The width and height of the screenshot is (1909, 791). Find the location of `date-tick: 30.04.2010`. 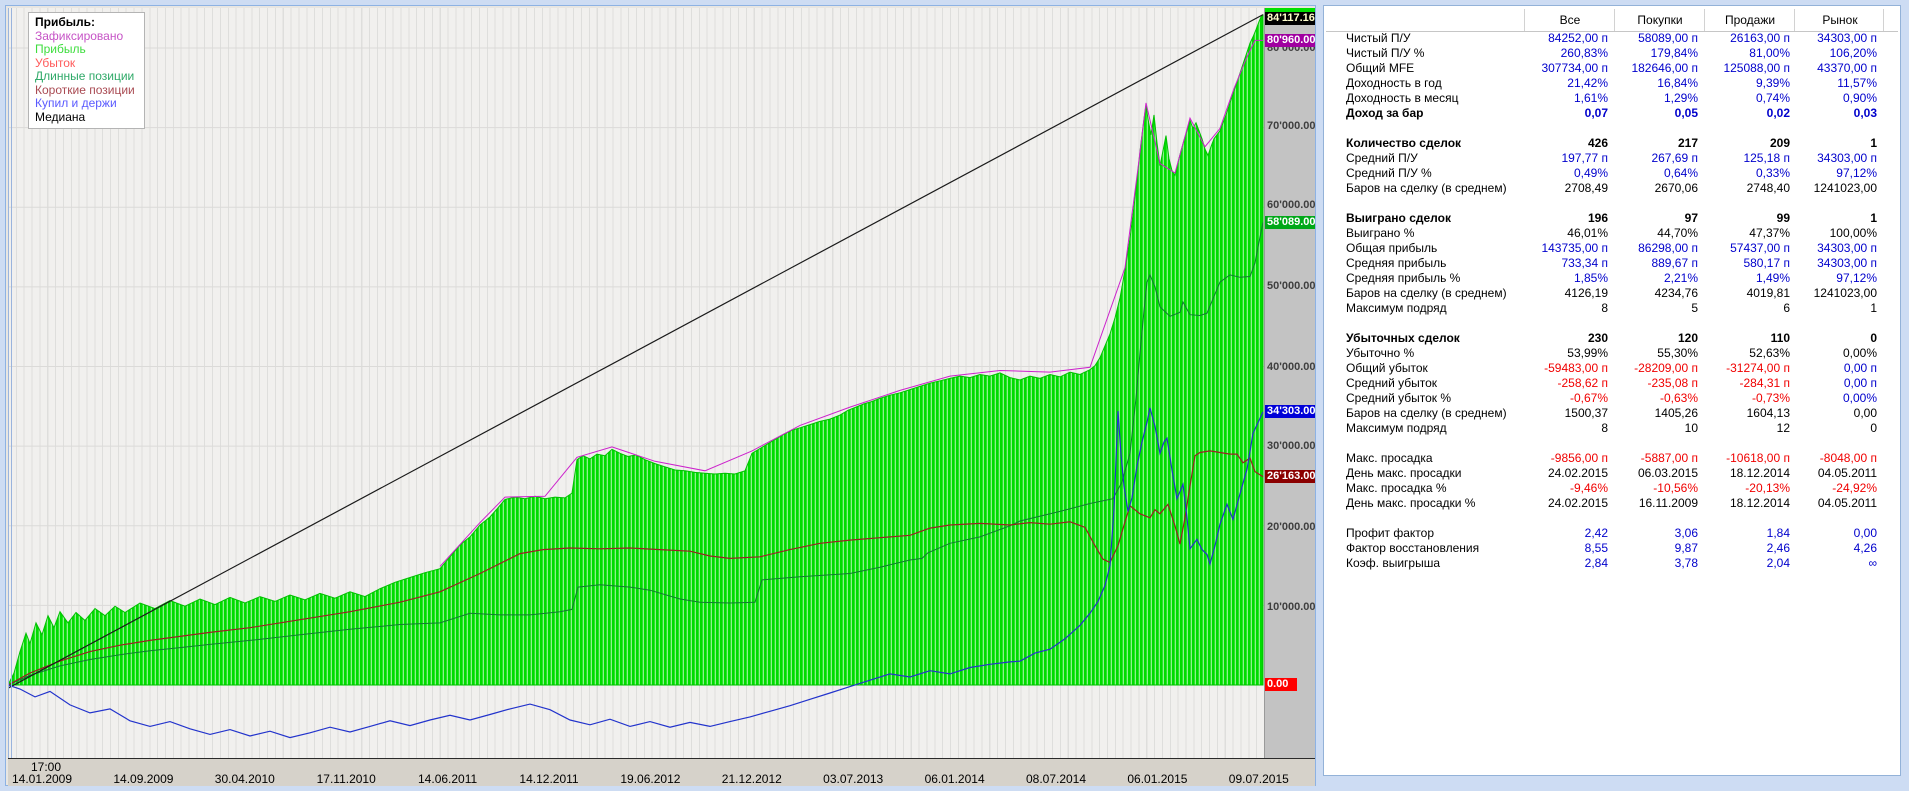

date-tick: 30.04.2010 is located at coordinates (244, 779).